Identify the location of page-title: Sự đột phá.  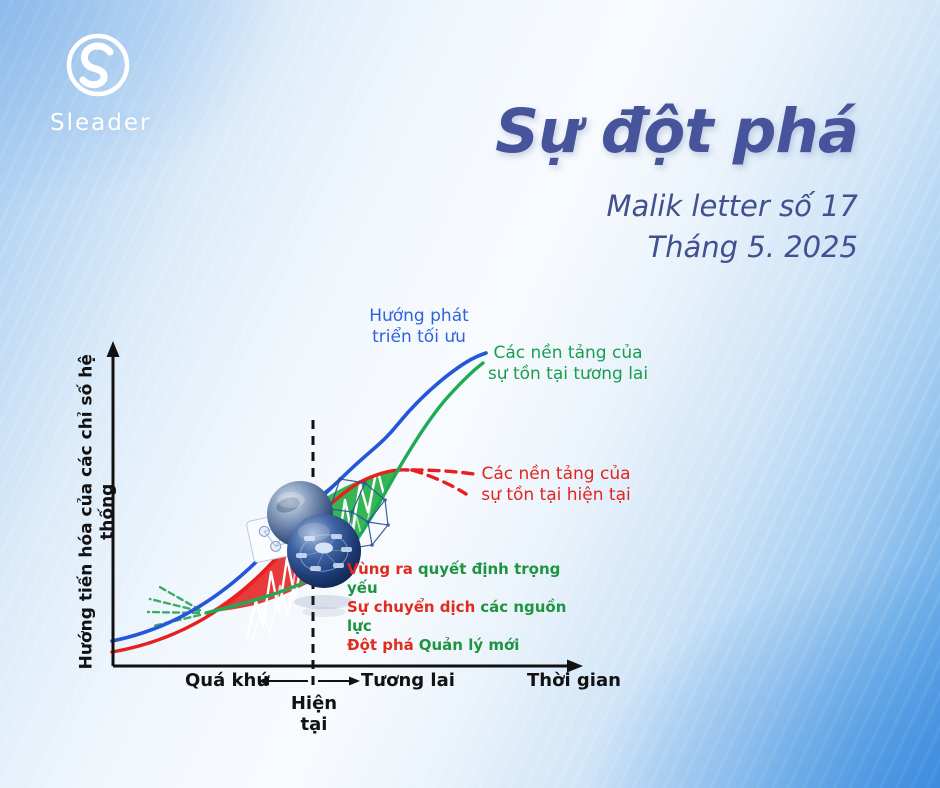
(677, 131).